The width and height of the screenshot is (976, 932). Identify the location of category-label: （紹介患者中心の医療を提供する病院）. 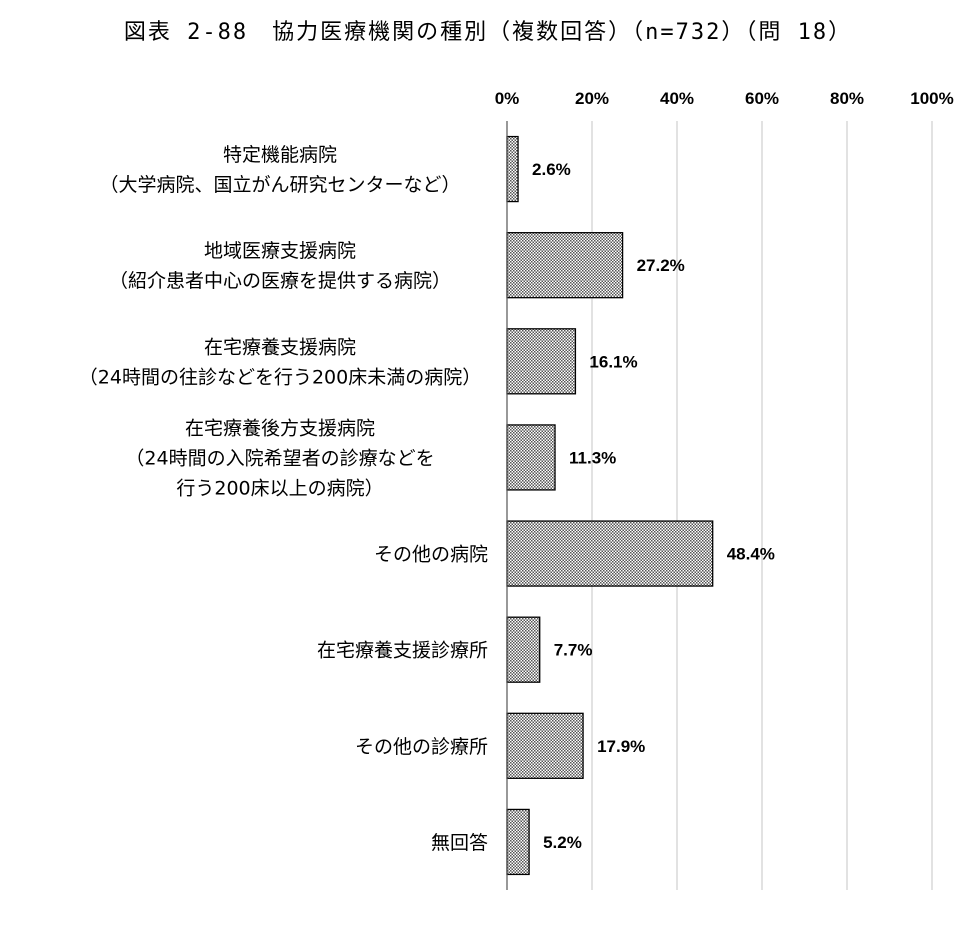
(280, 281).